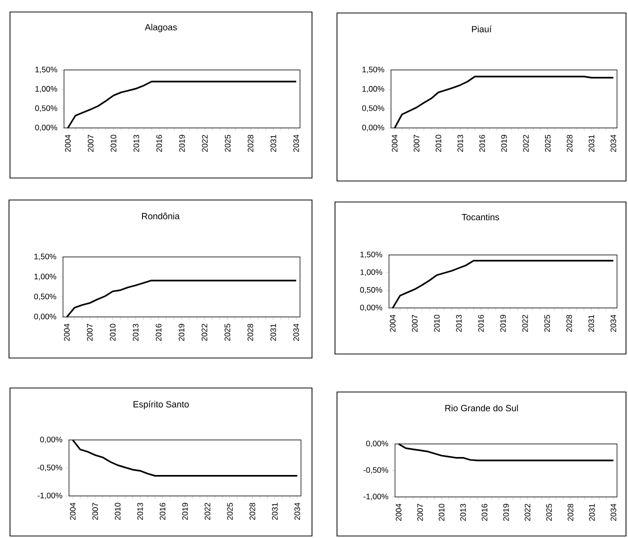  What do you see at coordinates (481, 217) in the screenshot?
I see `chart-title: Tocantins` at bounding box center [481, 217].